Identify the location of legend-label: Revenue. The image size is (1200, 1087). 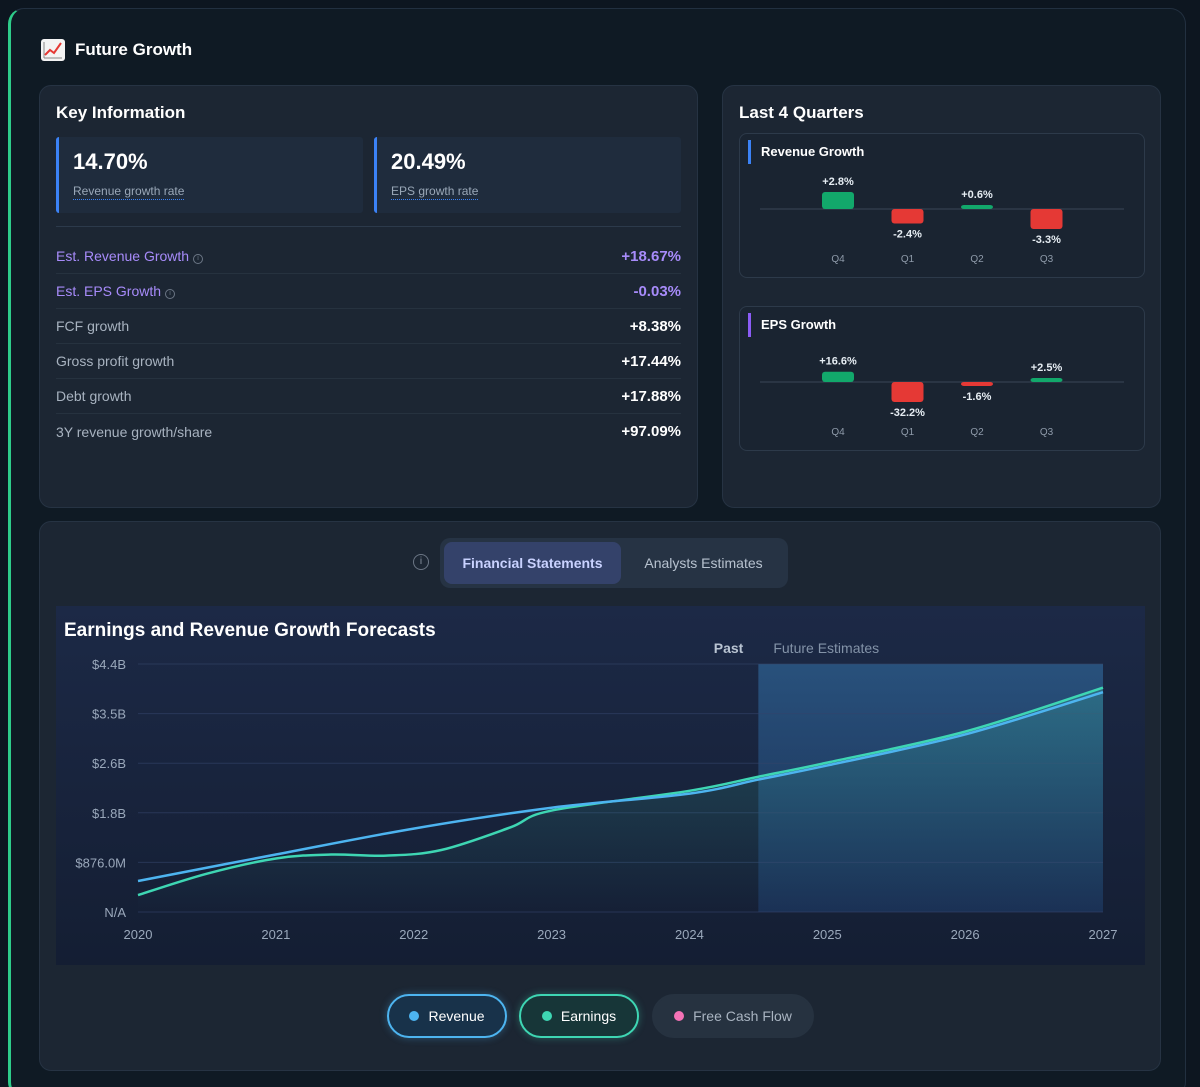
(456, 1016).